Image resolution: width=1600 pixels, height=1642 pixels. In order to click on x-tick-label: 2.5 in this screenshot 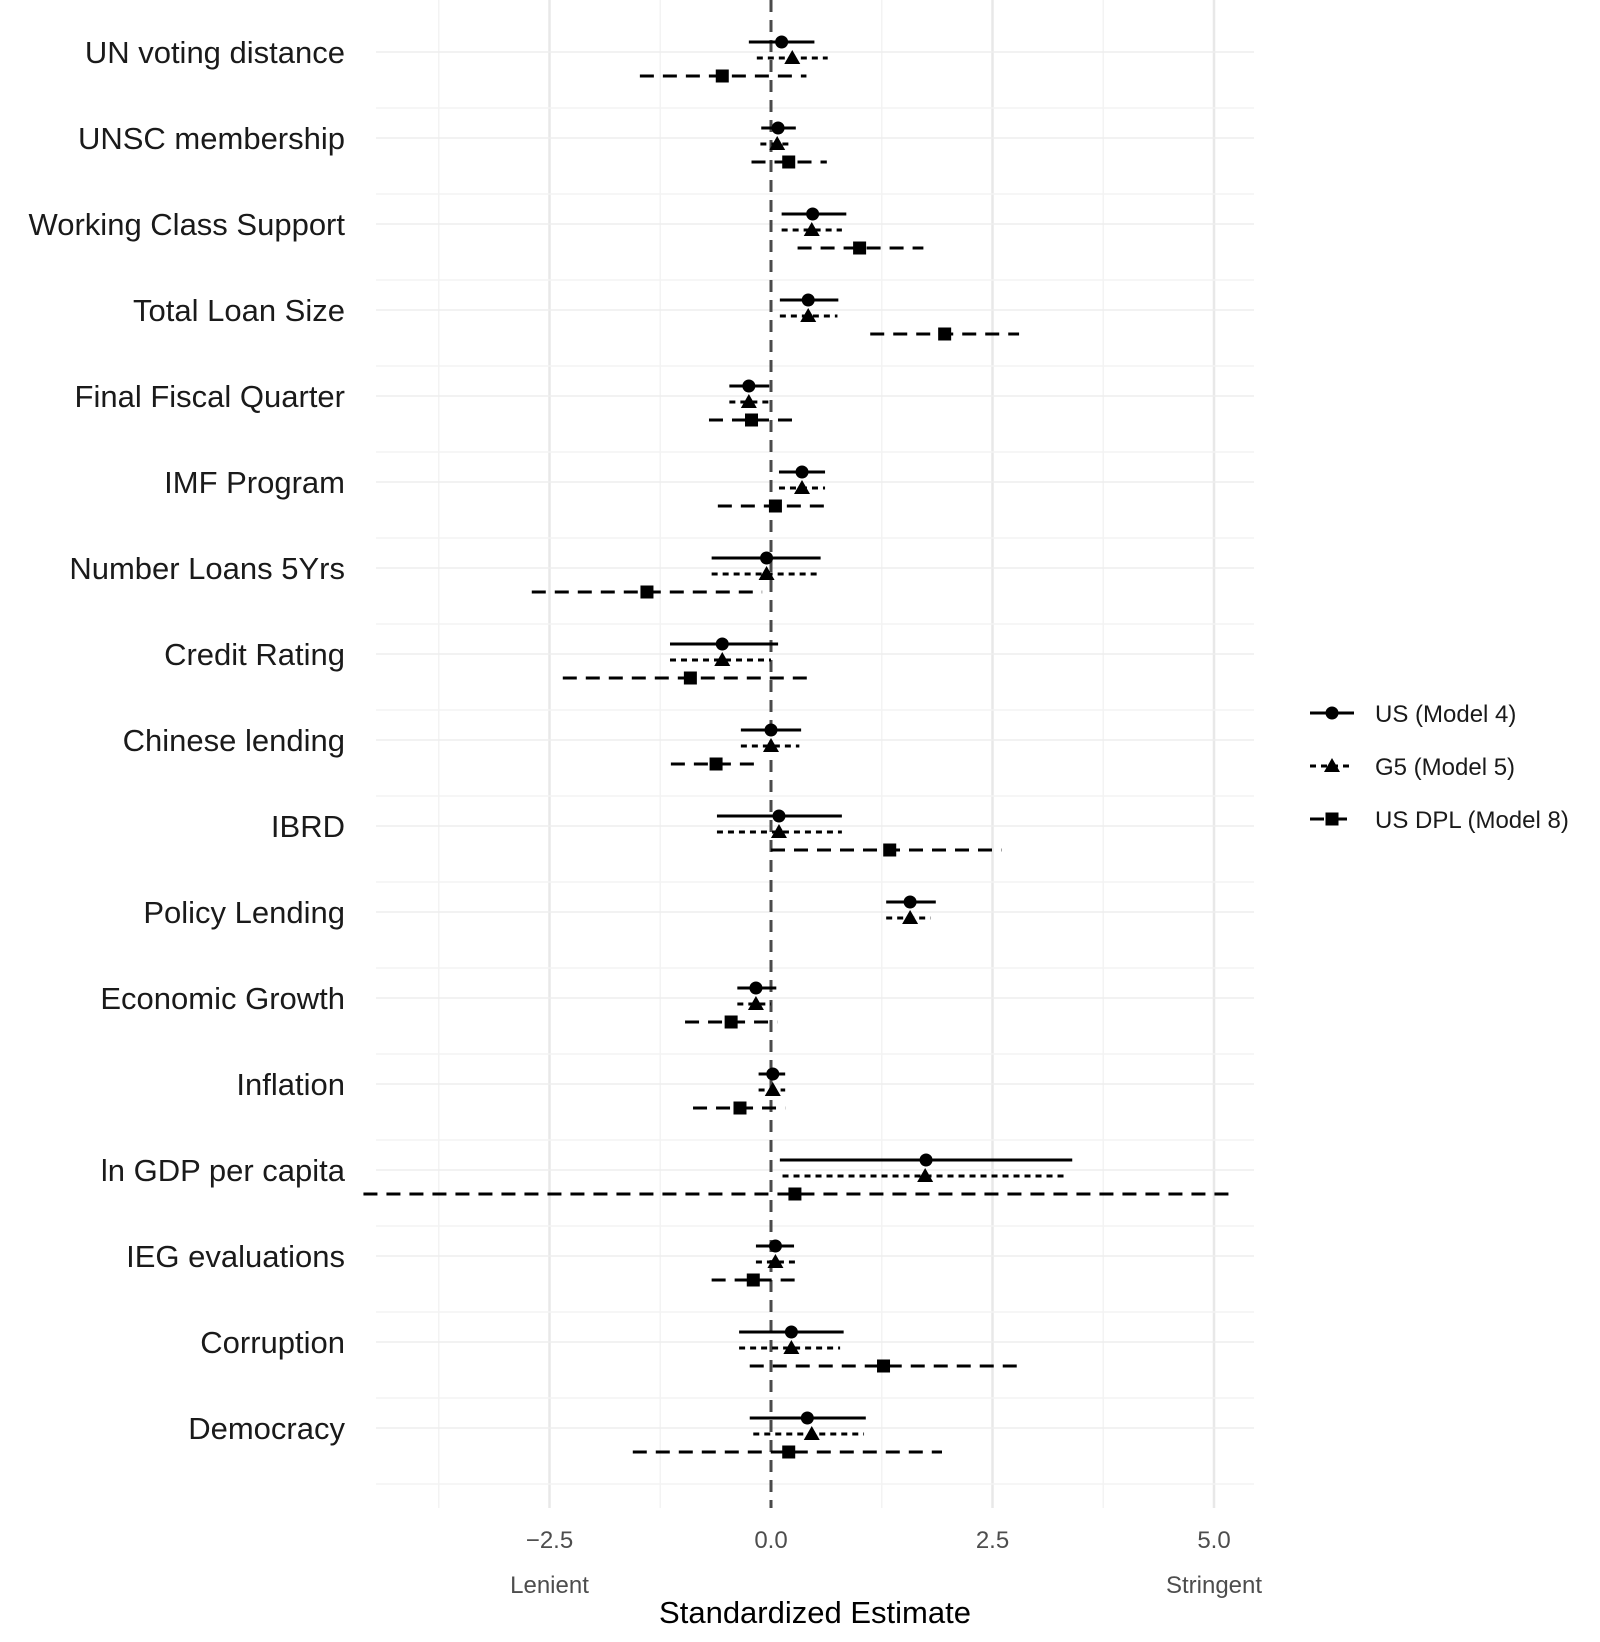, I will do `click(992, 1540)`.